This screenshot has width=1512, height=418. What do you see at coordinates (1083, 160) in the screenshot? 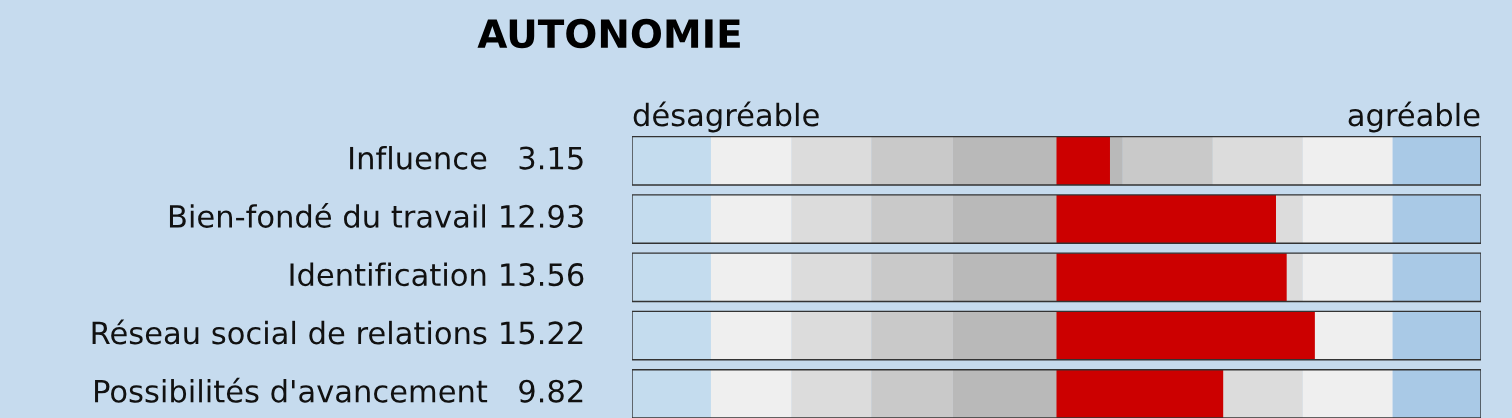
I see `bar` at bounding box center [1083, 160].